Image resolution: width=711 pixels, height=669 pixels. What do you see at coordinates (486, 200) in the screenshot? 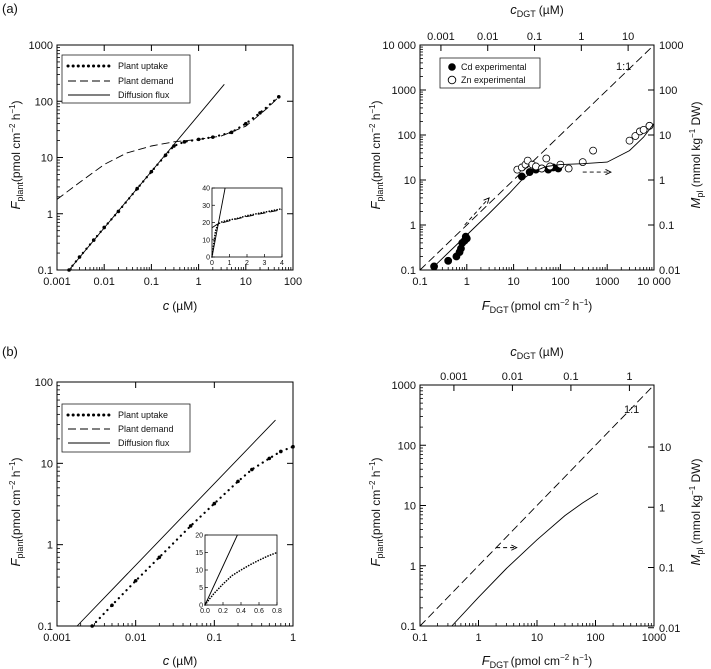
I see `a-right-arrow-0-head` at bounding box center [486, 200].